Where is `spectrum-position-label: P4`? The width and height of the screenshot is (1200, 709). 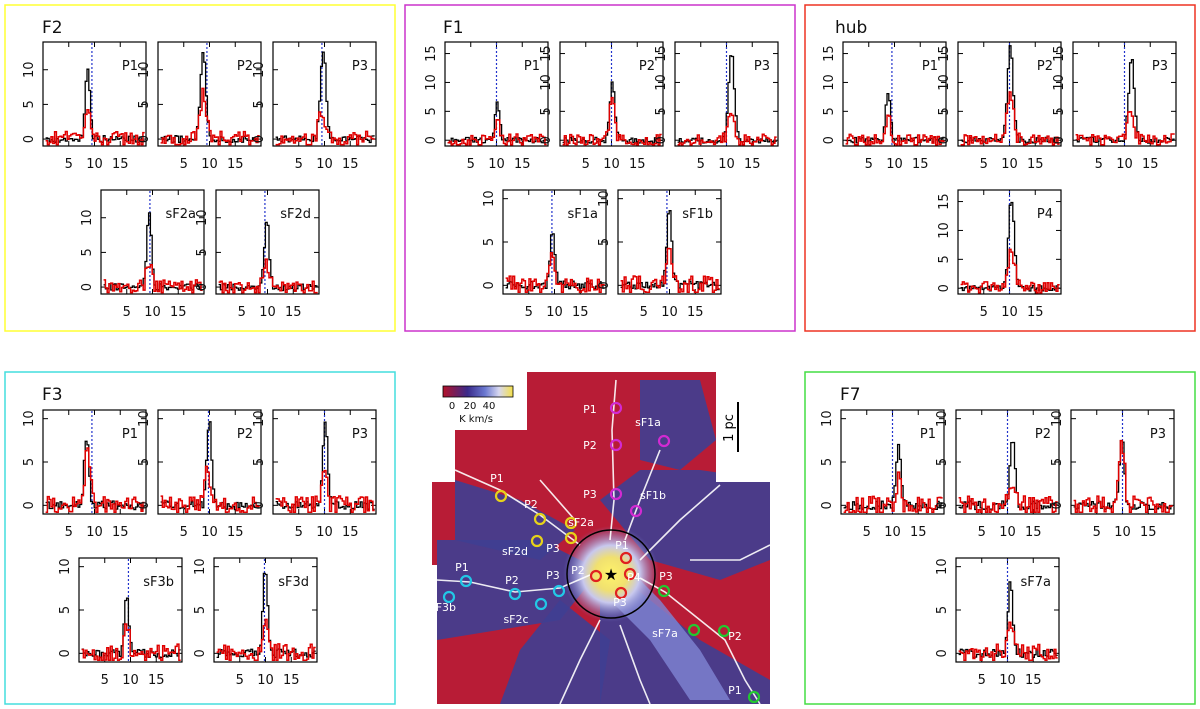
spectrum-position-label: P4 is located at coordinates (1045, 214).